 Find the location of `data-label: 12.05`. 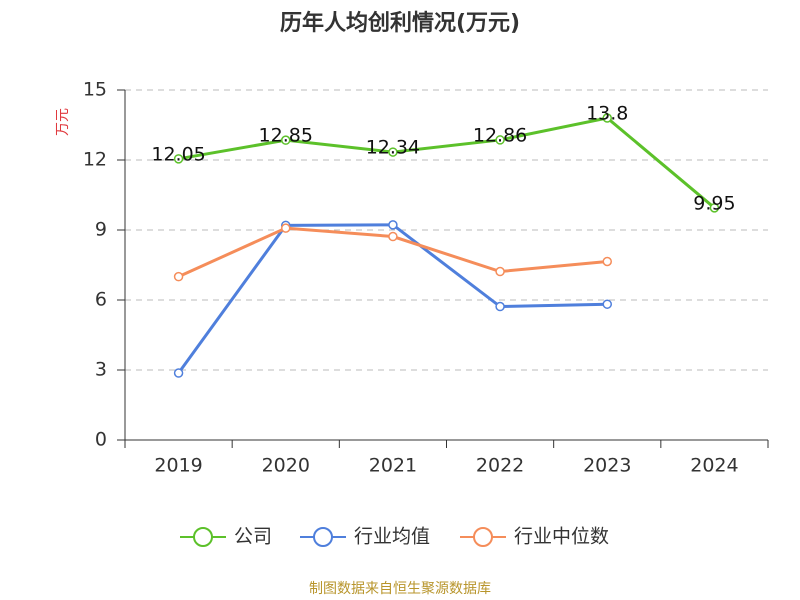

data-label: 12.05 is located at coordinates (178, 154).